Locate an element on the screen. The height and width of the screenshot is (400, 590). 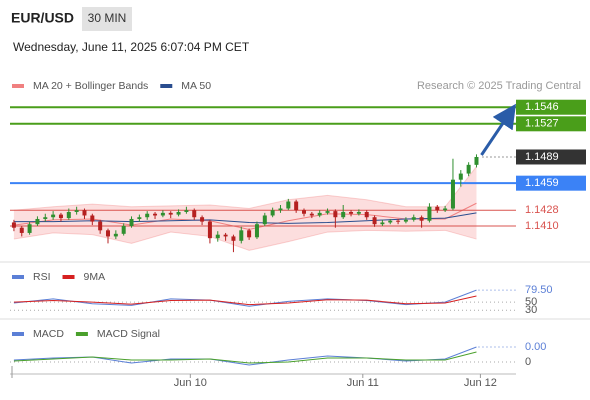
level-label: 1.1410 is located at coordinates (542, 226).